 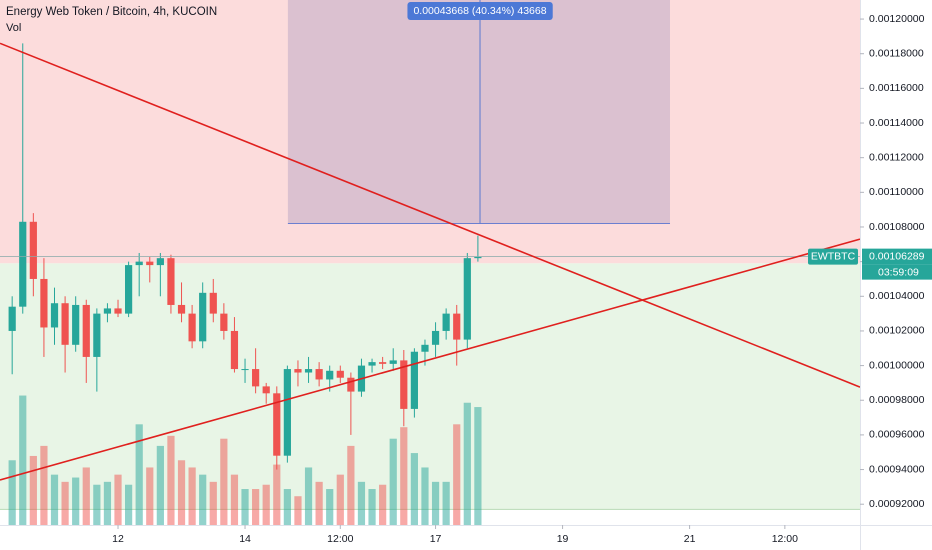 What do you see at coordinates (897, 256) in the screenshot?
I see `price-label-bg` at bounding box center [897, 256].